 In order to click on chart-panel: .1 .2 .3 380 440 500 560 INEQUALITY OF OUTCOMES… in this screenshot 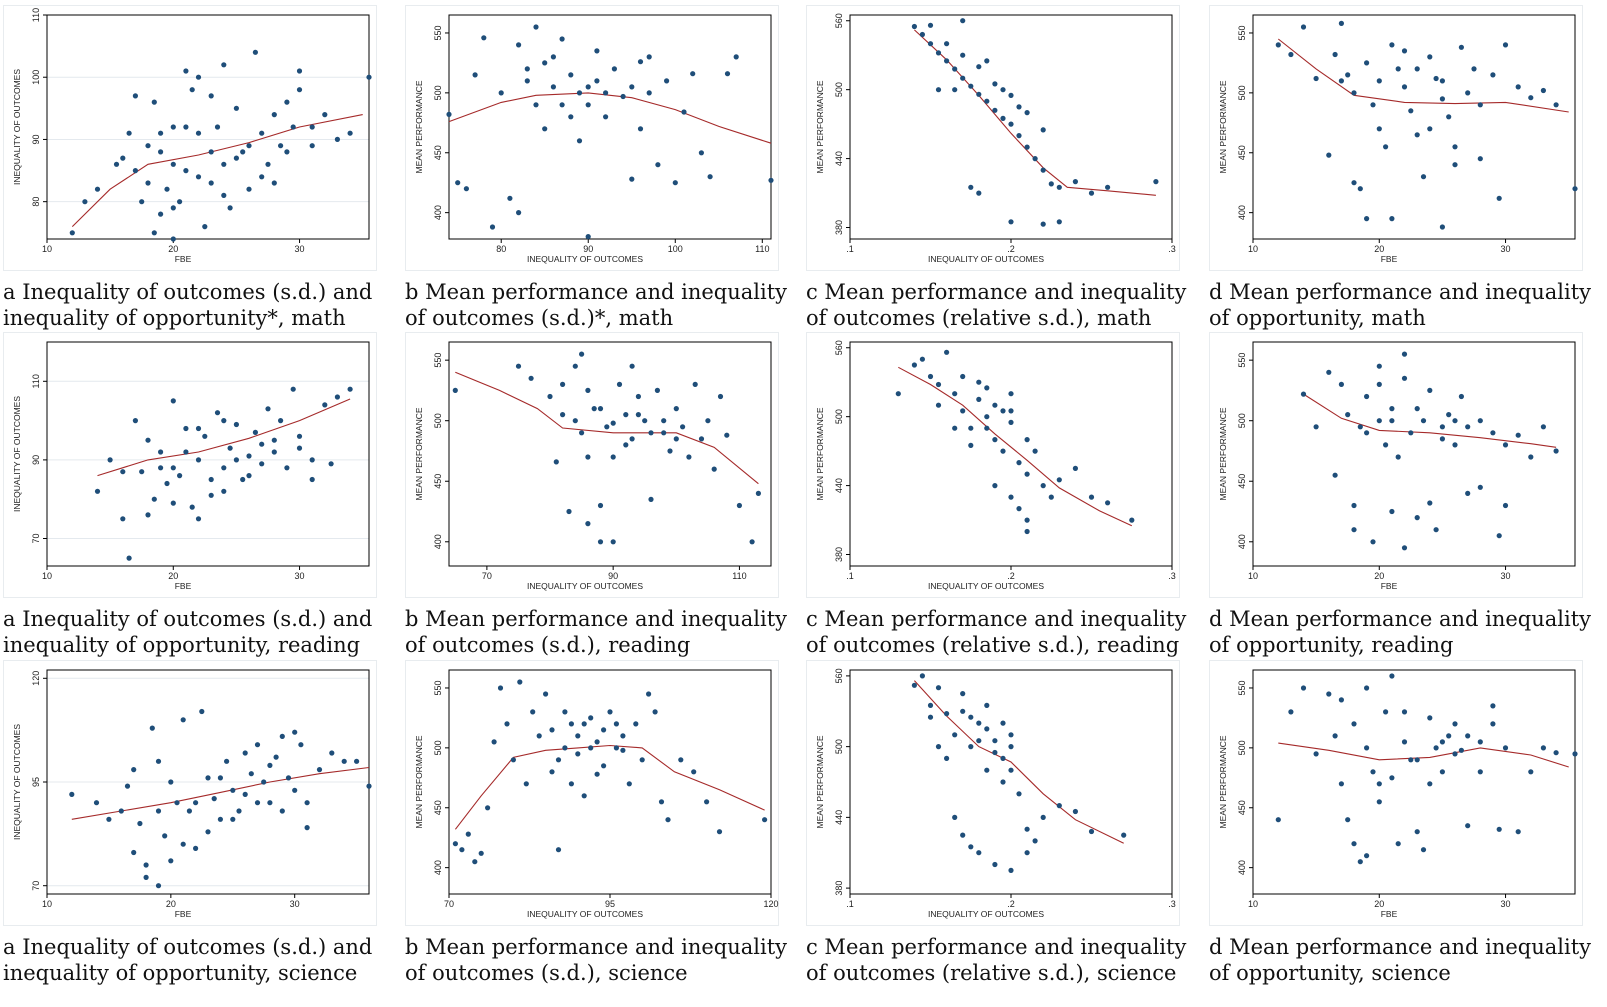, I will do `click(1006, 822)`.